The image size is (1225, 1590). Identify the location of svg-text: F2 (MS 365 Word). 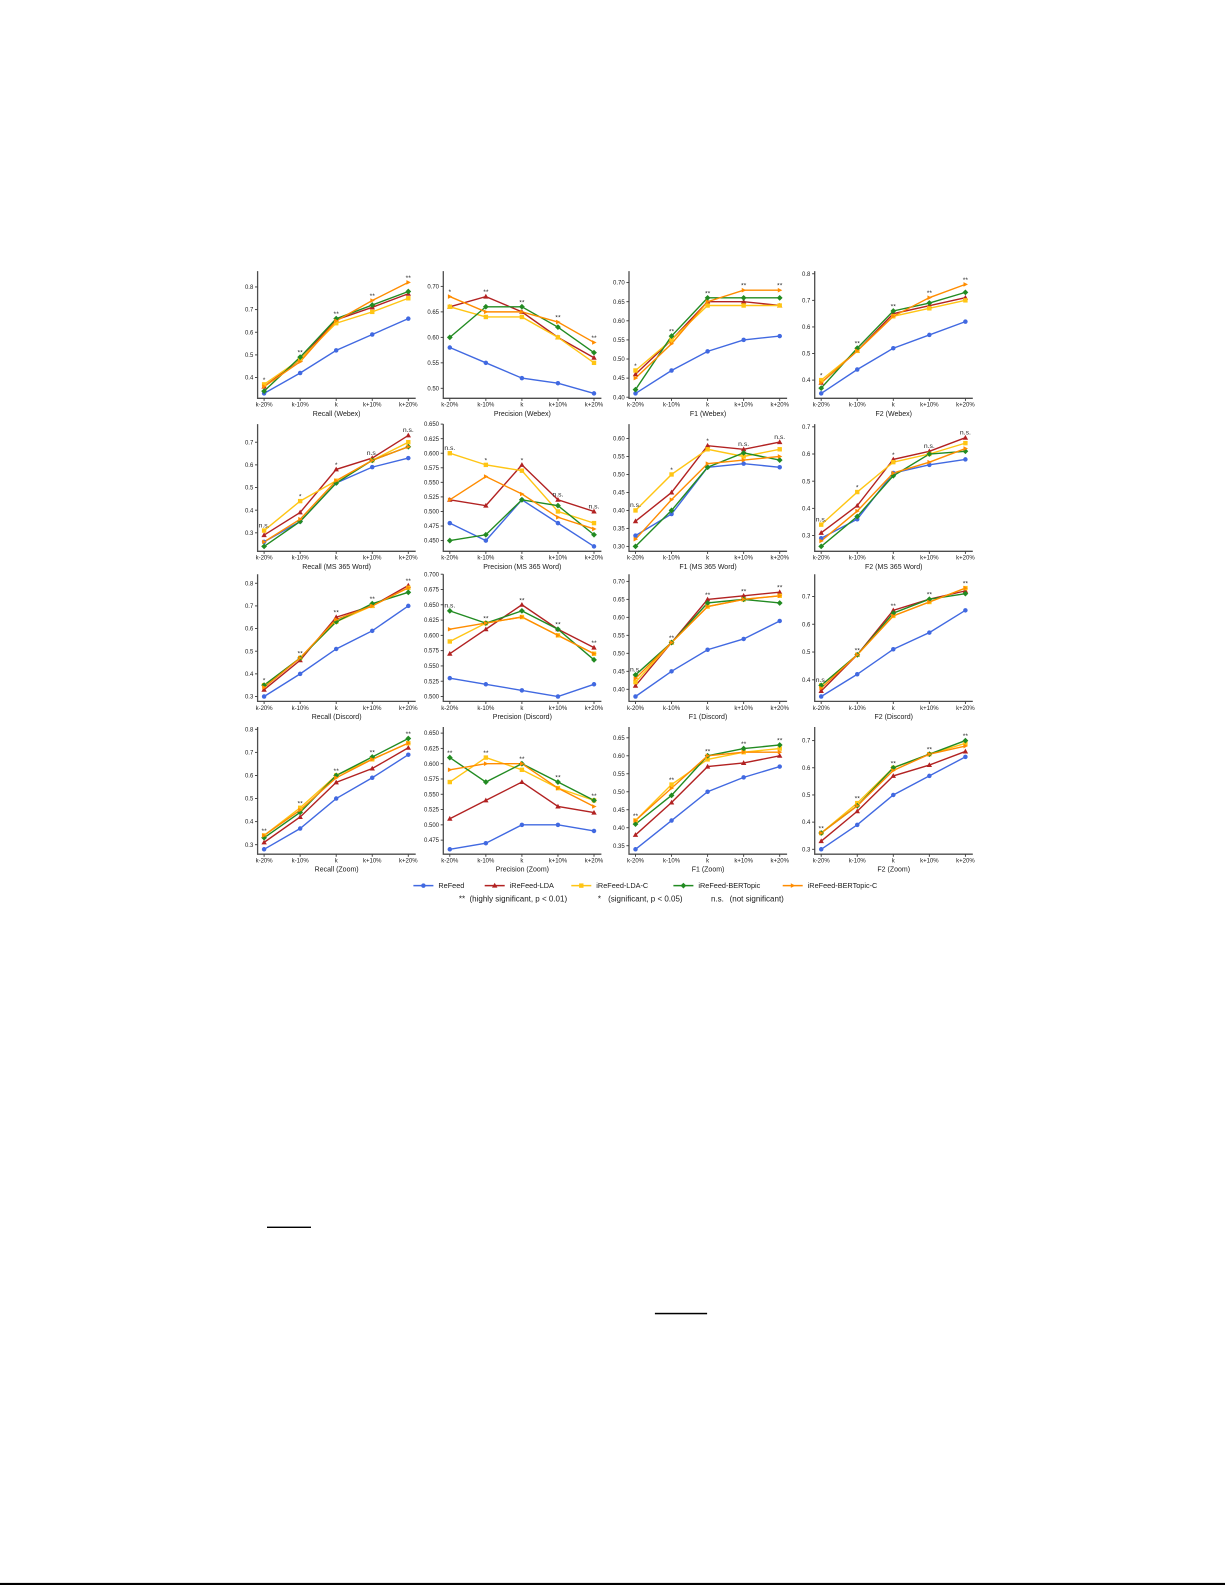
(893, 567).